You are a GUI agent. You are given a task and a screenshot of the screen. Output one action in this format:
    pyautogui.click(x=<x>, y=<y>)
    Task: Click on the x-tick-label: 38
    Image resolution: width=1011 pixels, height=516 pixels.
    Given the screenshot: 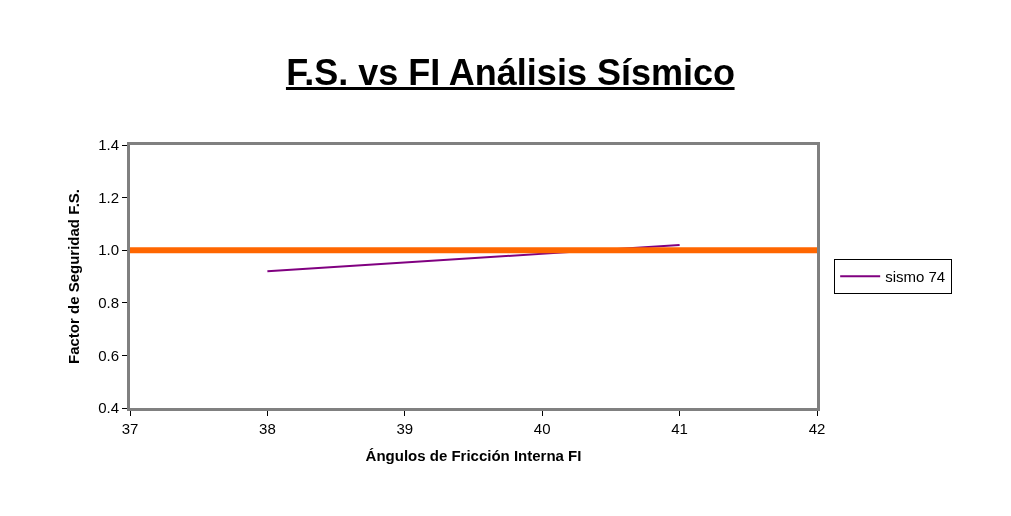 What is the action you would take?
    pyautogui.click(x=267, y=428)
    